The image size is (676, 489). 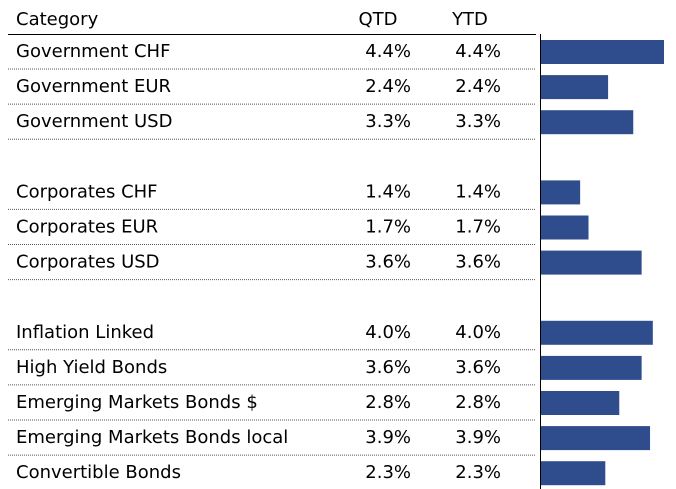 What do you see at coordinates (88, 262) in the screenshot?
I see `category-label: Corporates USD` at bounding box center [88, 262].